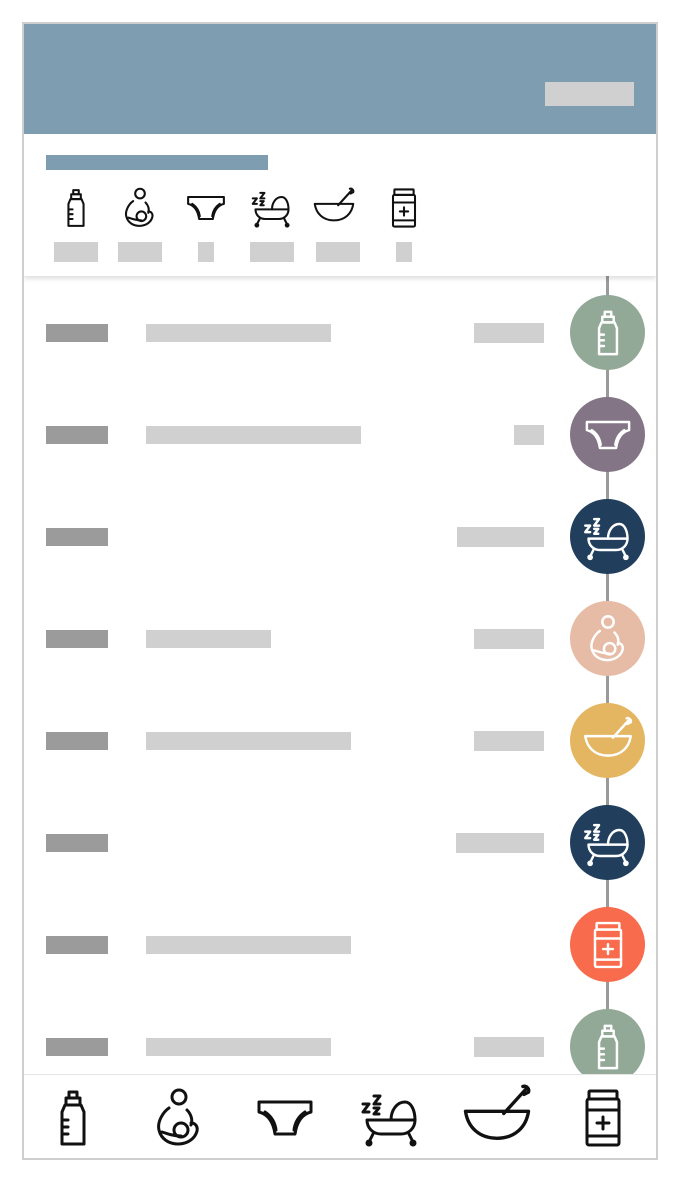 This screenshot has height=1179, width=679. I want to click on bottom-action-bar, so click(340, 1116).